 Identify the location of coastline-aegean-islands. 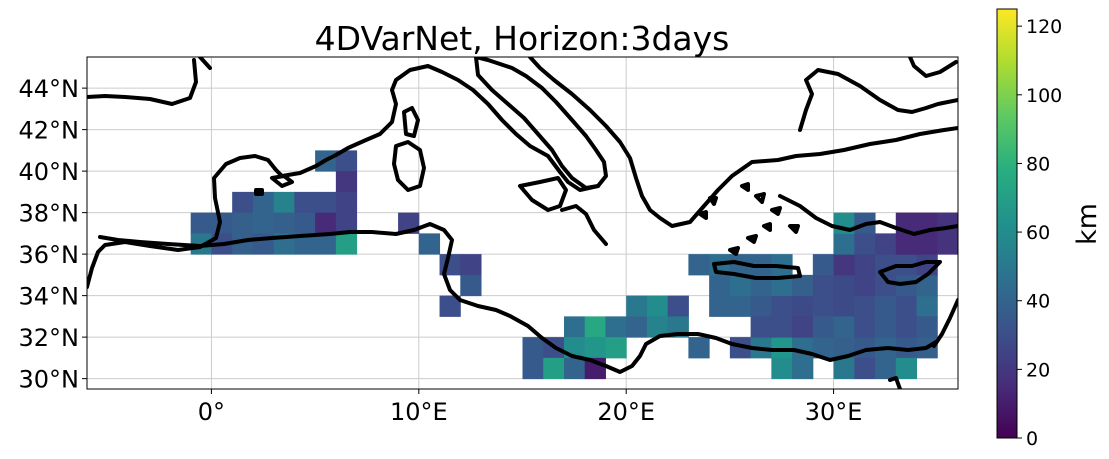
(749, 219).